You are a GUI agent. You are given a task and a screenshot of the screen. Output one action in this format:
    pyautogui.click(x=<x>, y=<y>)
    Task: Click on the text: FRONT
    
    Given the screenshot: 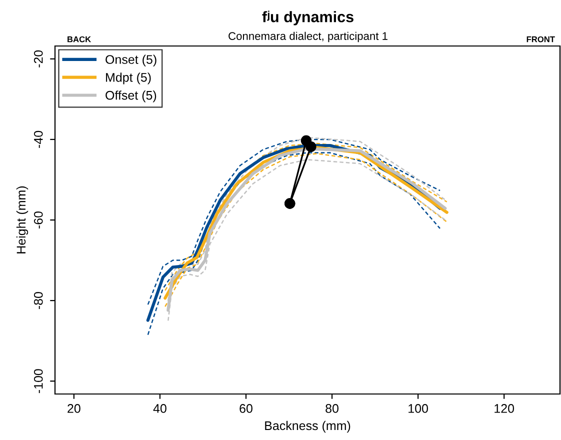 What is the action you would take?
    pyautogui.click(x=540, y=39)
    